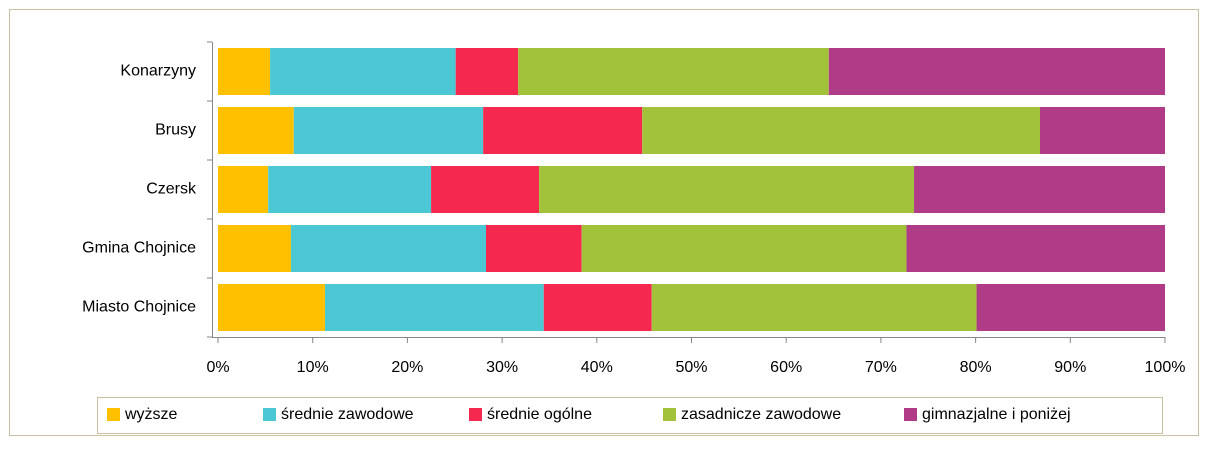  I want to click on y-tick-label: Konarzyny, so click(158, 71).